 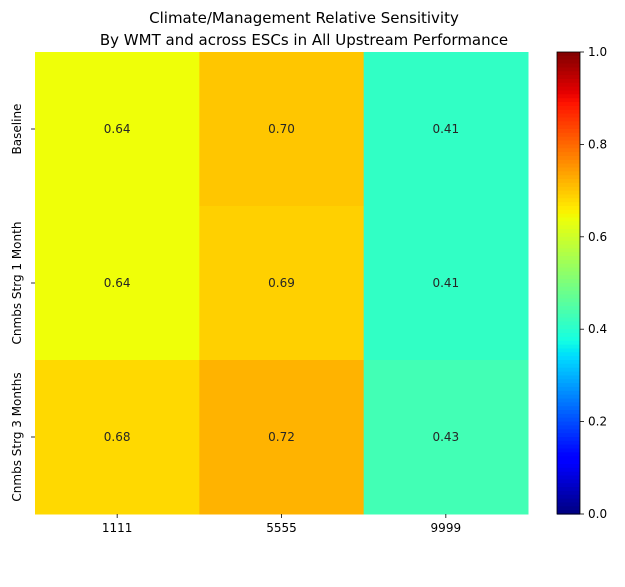 I want to click on cell-value-label: 0.69, so click(x=281, y=283).